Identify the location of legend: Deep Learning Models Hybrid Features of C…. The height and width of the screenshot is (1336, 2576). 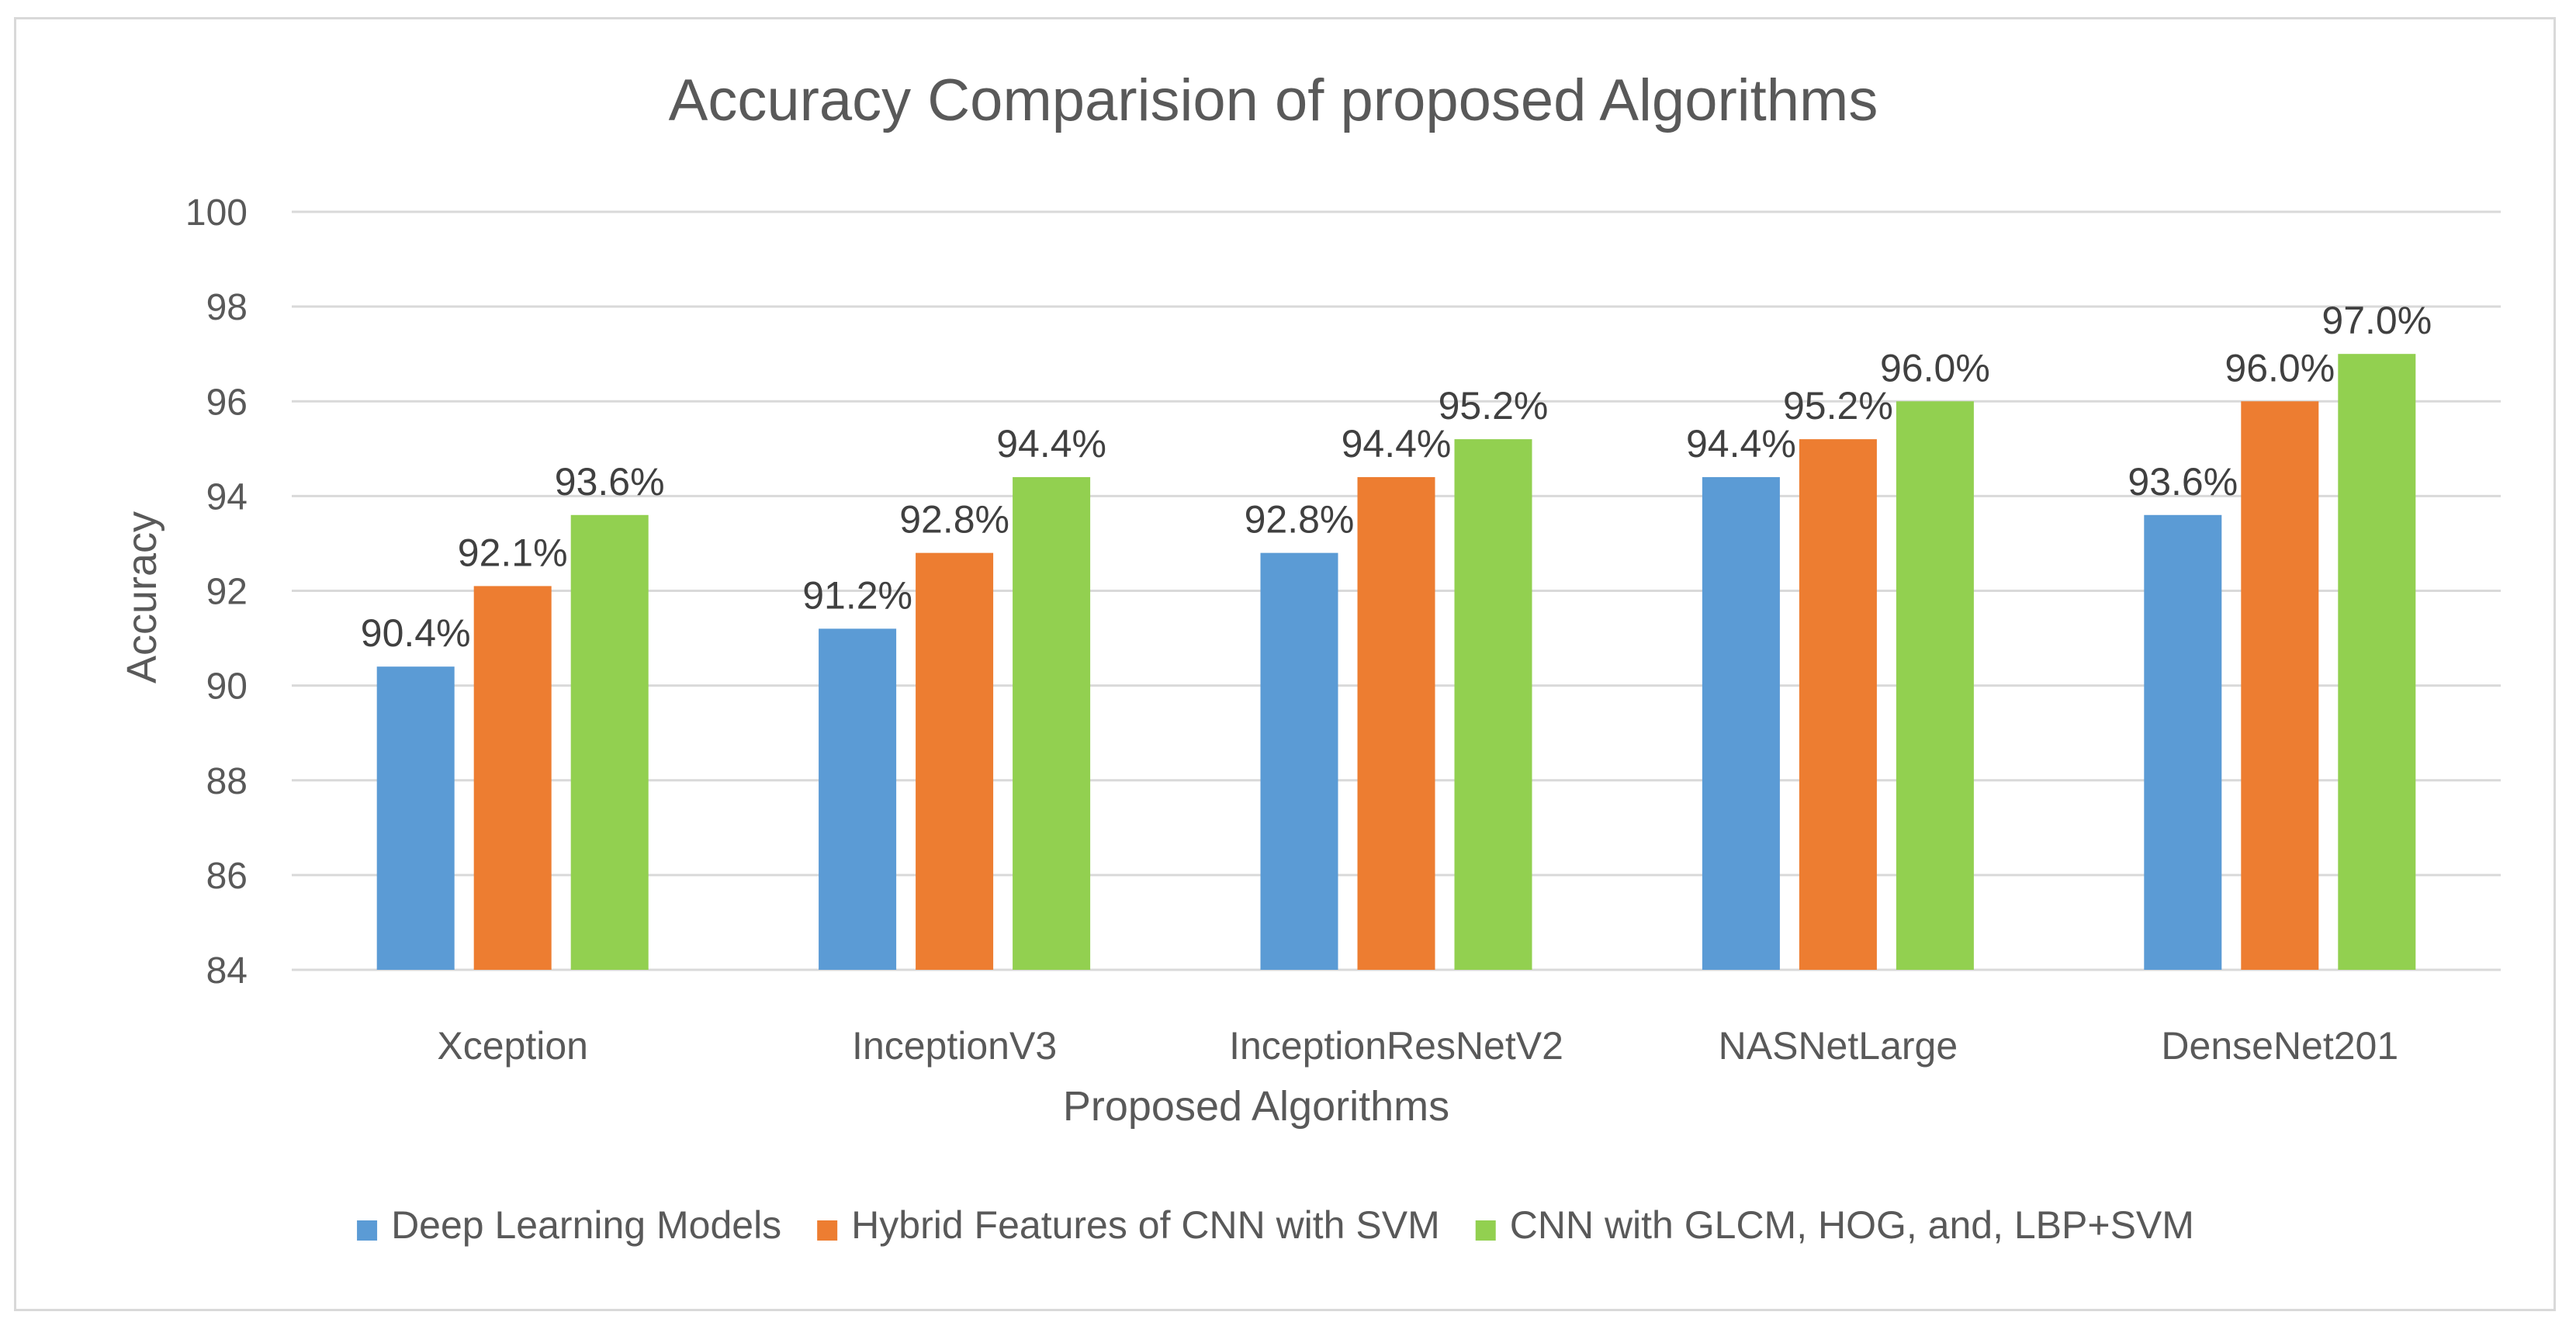
(1275, 1225).